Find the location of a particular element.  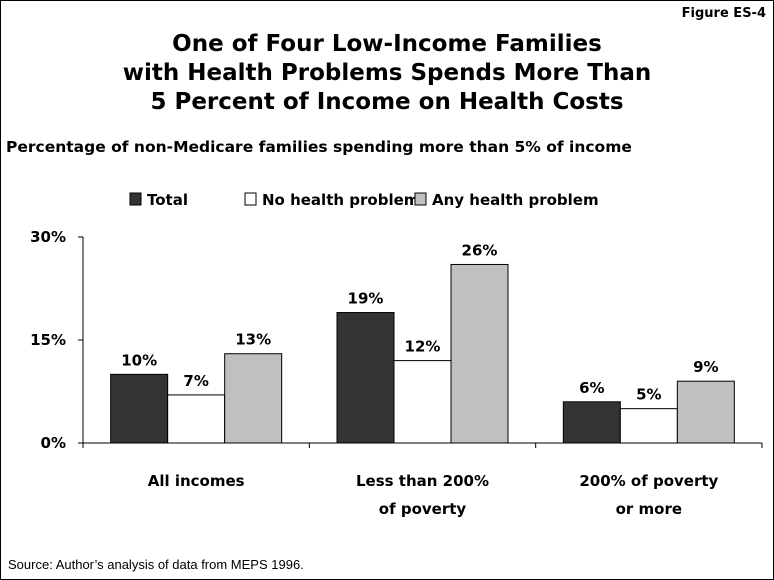

y-tick-label-2: 15% is located at coordinates (48, 340).